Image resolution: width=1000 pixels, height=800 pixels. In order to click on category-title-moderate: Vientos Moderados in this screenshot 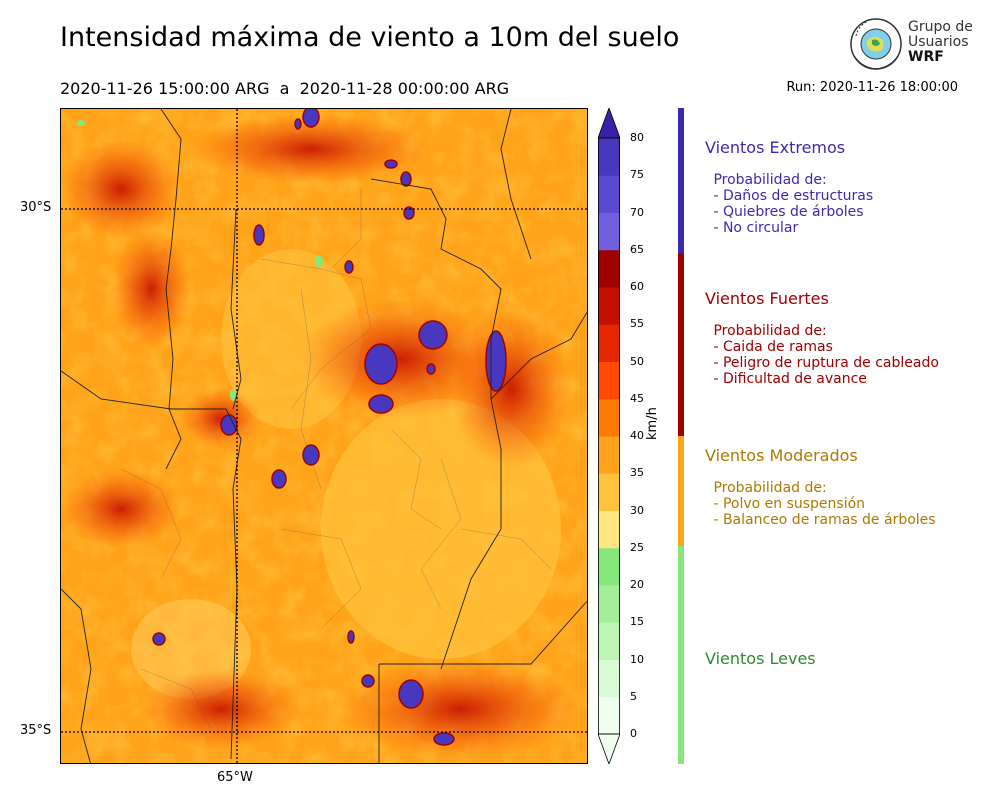, I will do `click(781, 455)`.